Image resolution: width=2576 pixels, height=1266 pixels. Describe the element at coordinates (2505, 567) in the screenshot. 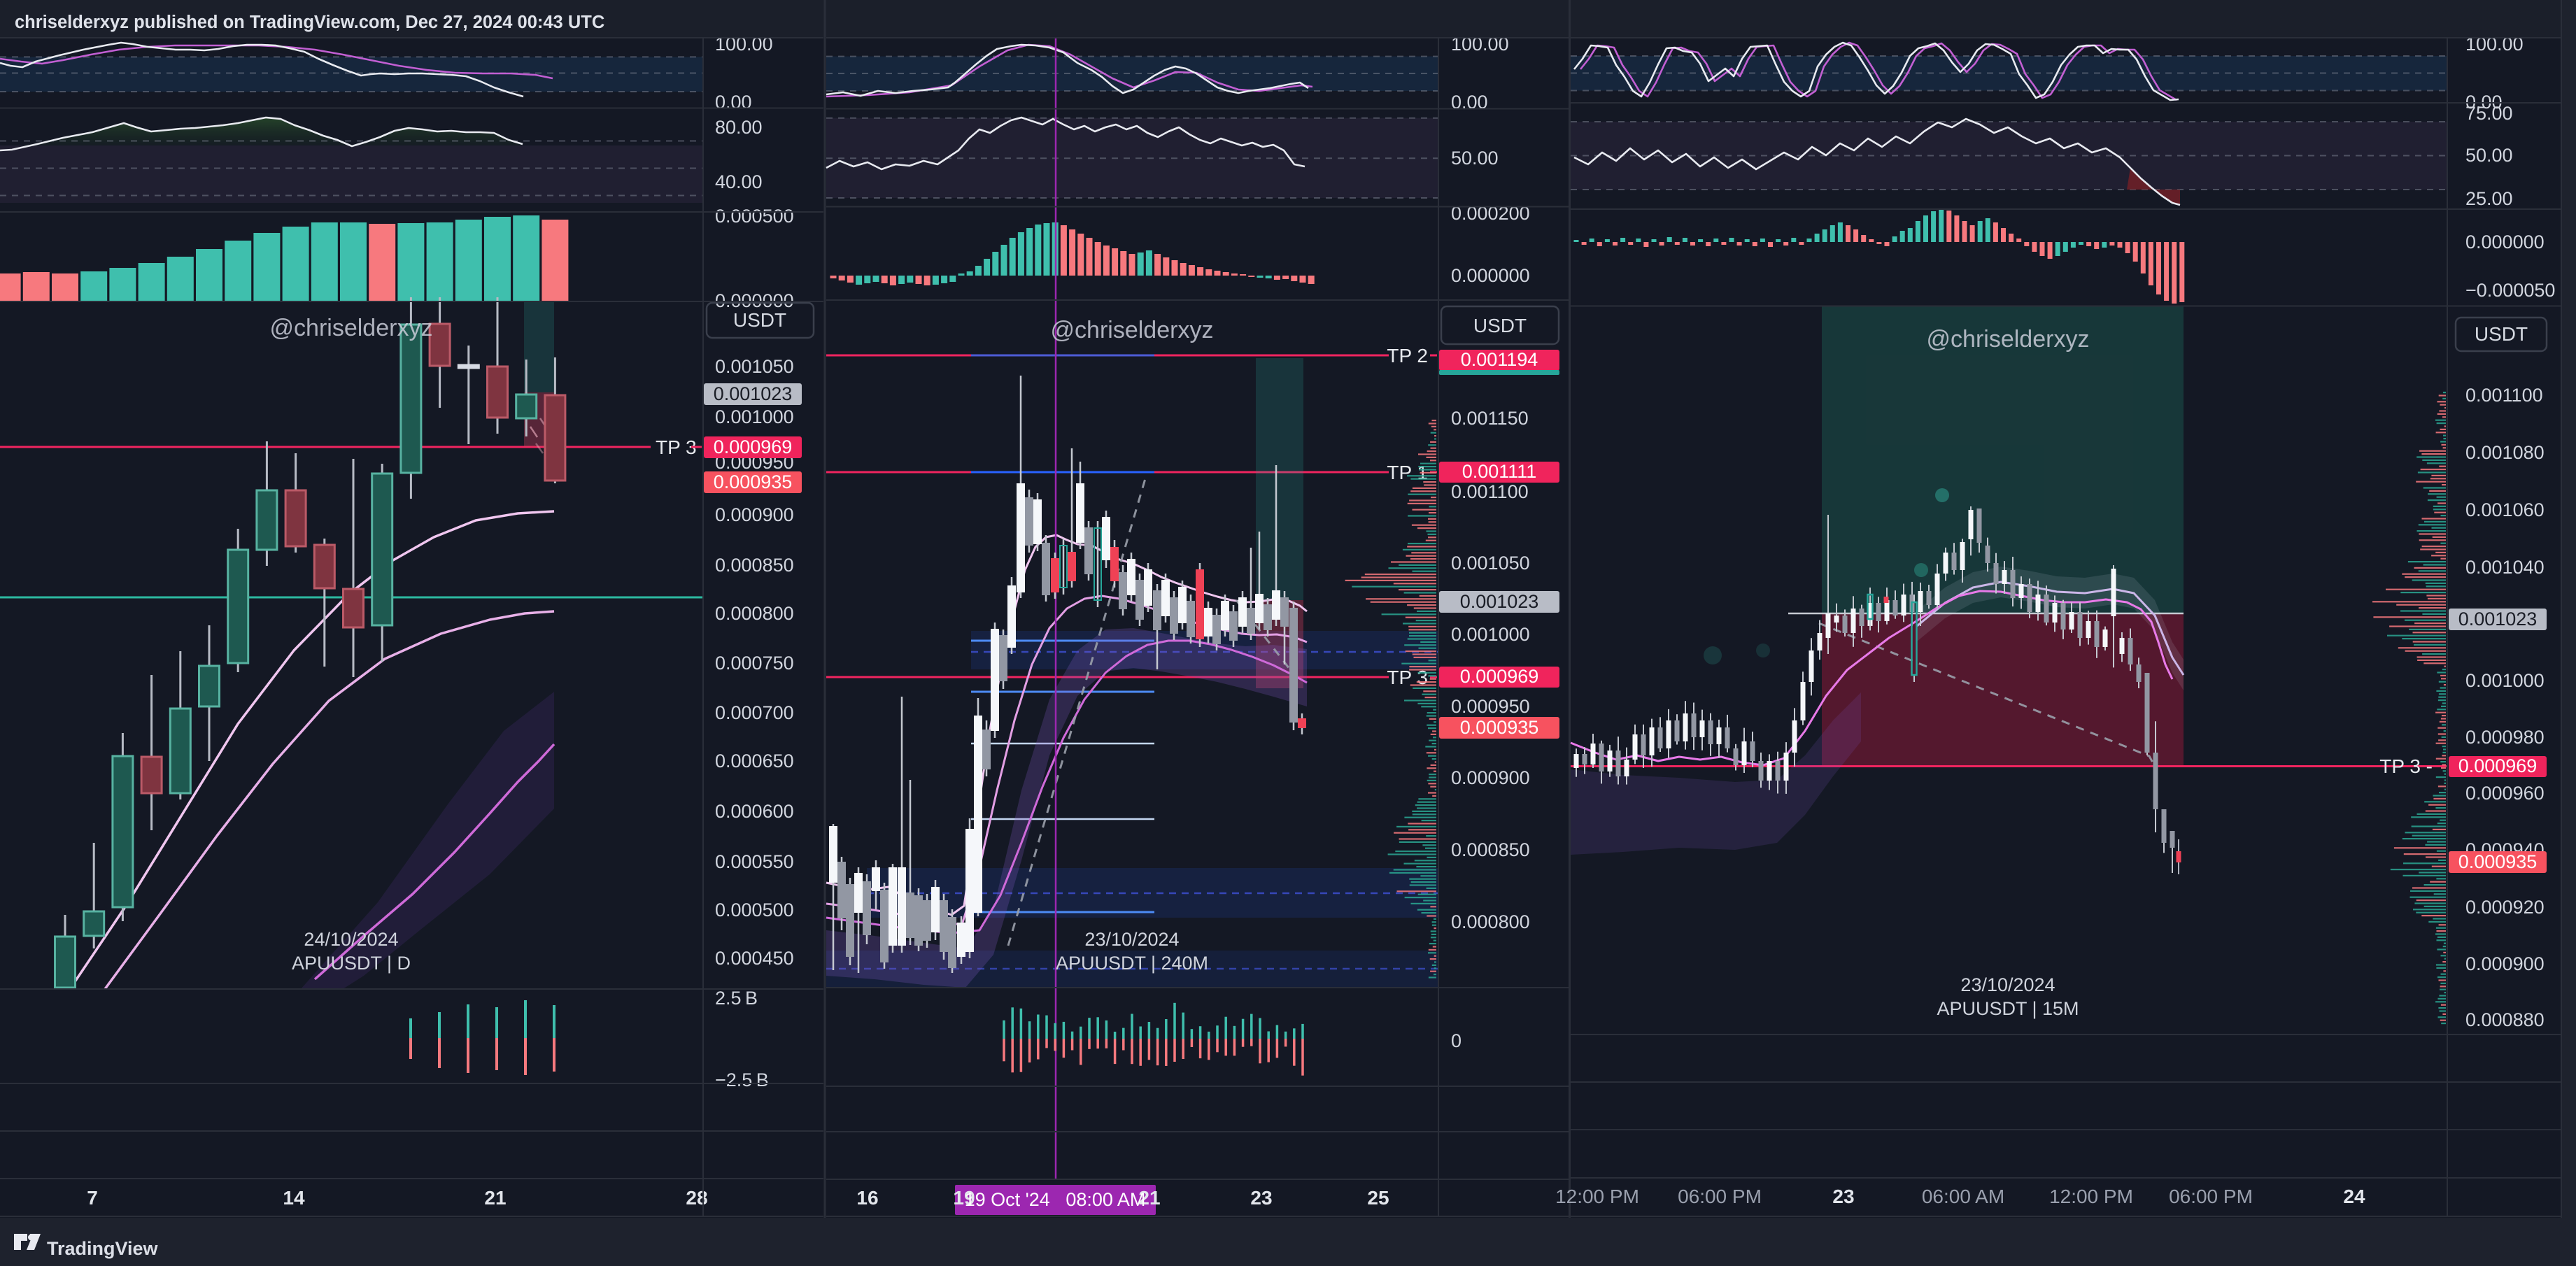

I see `svg-text: 0.001040` at that location.